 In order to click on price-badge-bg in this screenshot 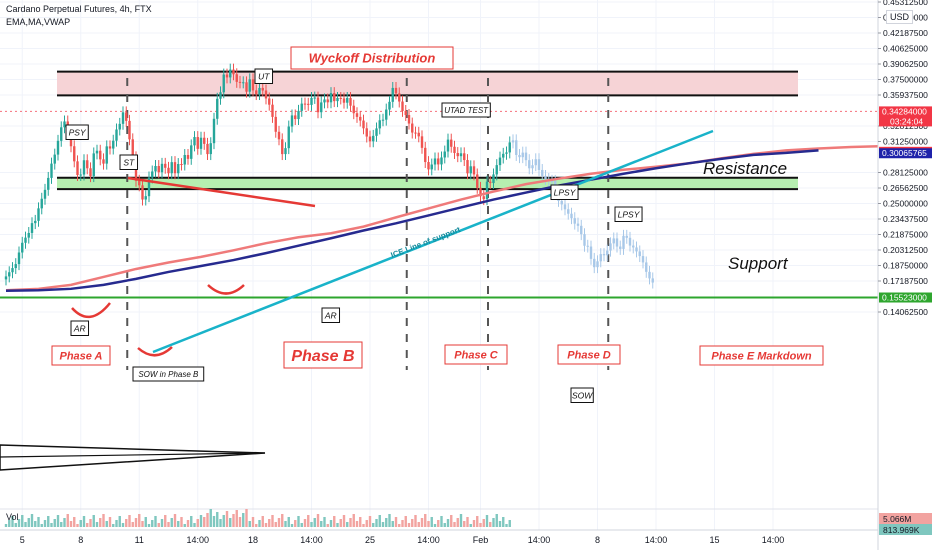, I will do `click(905, 116)`.